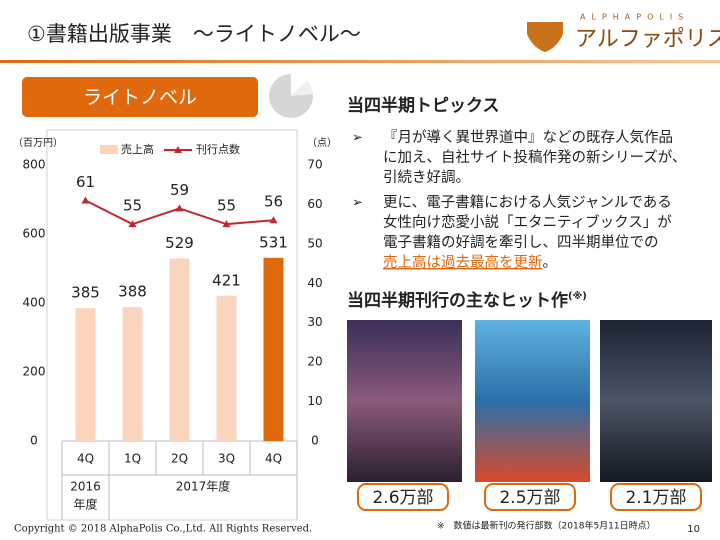 The image size is (720, 540). Describe the element at coordinates (226, 459) in the screenshot. I see `x-tick-label: 3Q` at that location.